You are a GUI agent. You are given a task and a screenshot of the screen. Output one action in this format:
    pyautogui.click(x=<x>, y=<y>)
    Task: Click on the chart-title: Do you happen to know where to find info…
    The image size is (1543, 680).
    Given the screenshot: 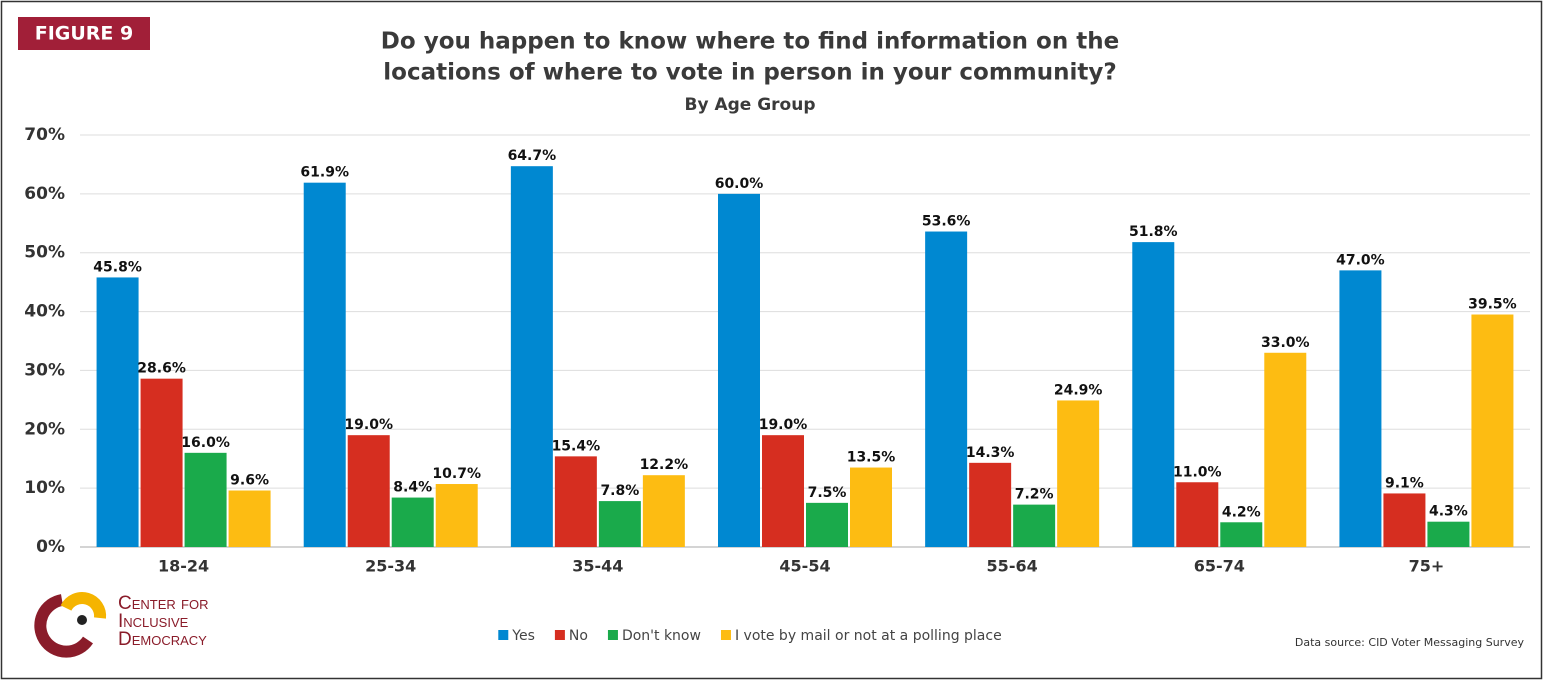 What is the action you would take?
    pyautogui.click(x=750, y=42)
    